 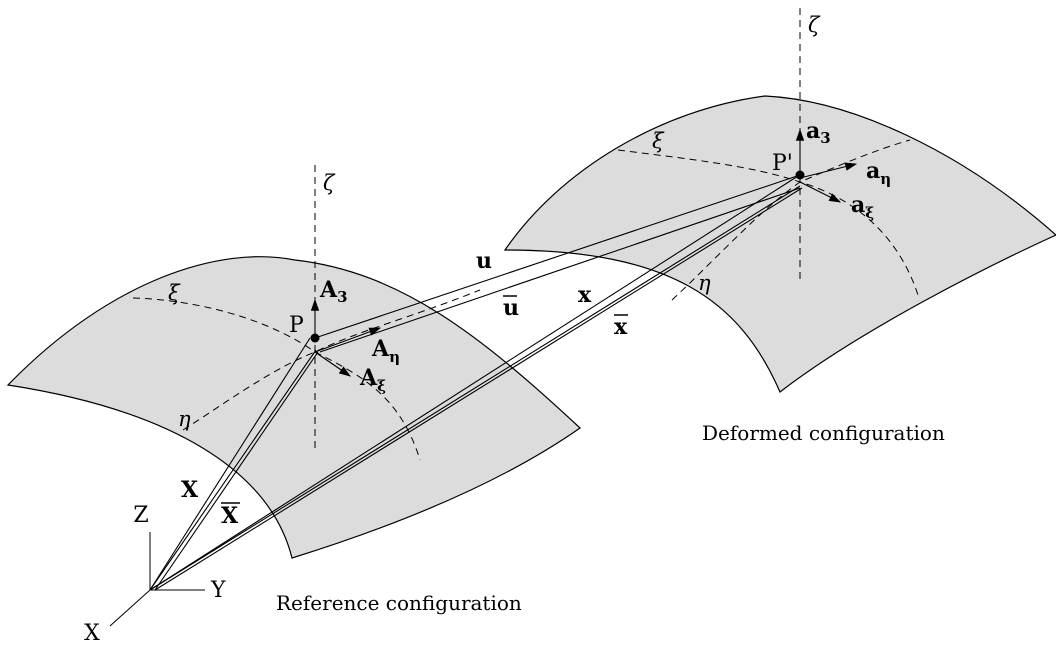 I want to click on def-point-label: P', so click(x=782, y=163).